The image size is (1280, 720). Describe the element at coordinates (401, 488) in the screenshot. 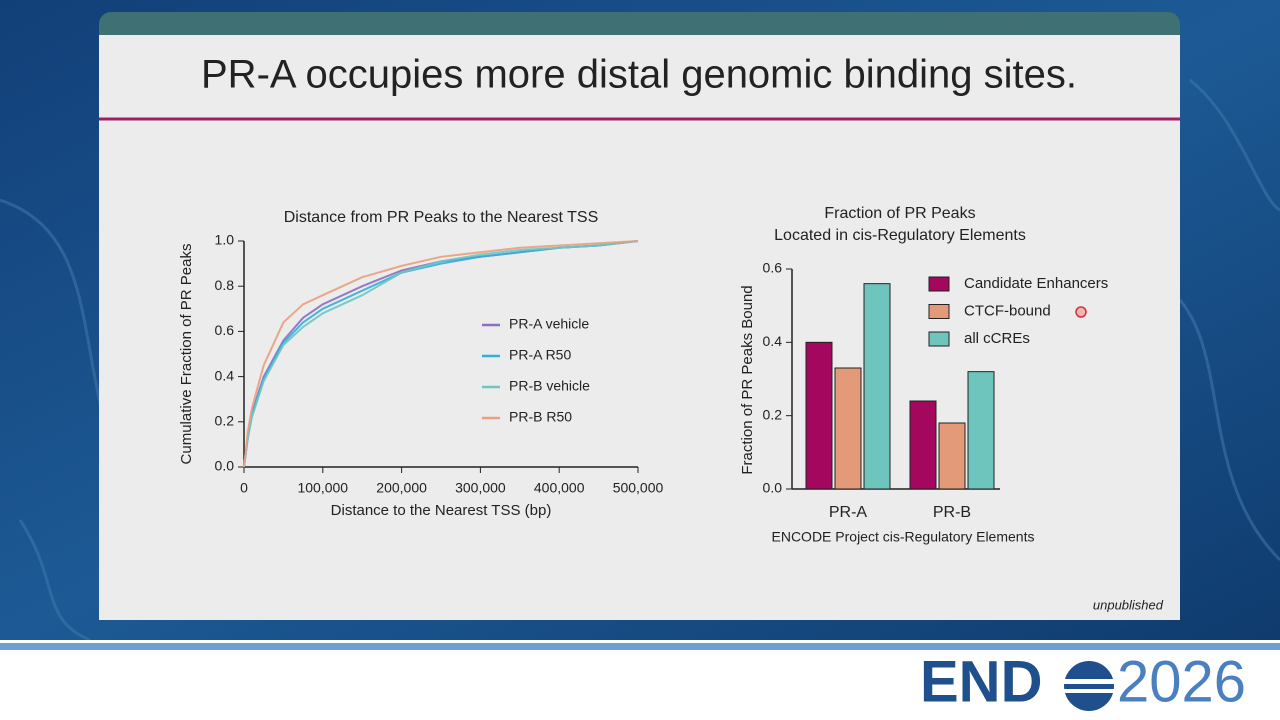

I see `x-tick-label: 200,000` at that location.